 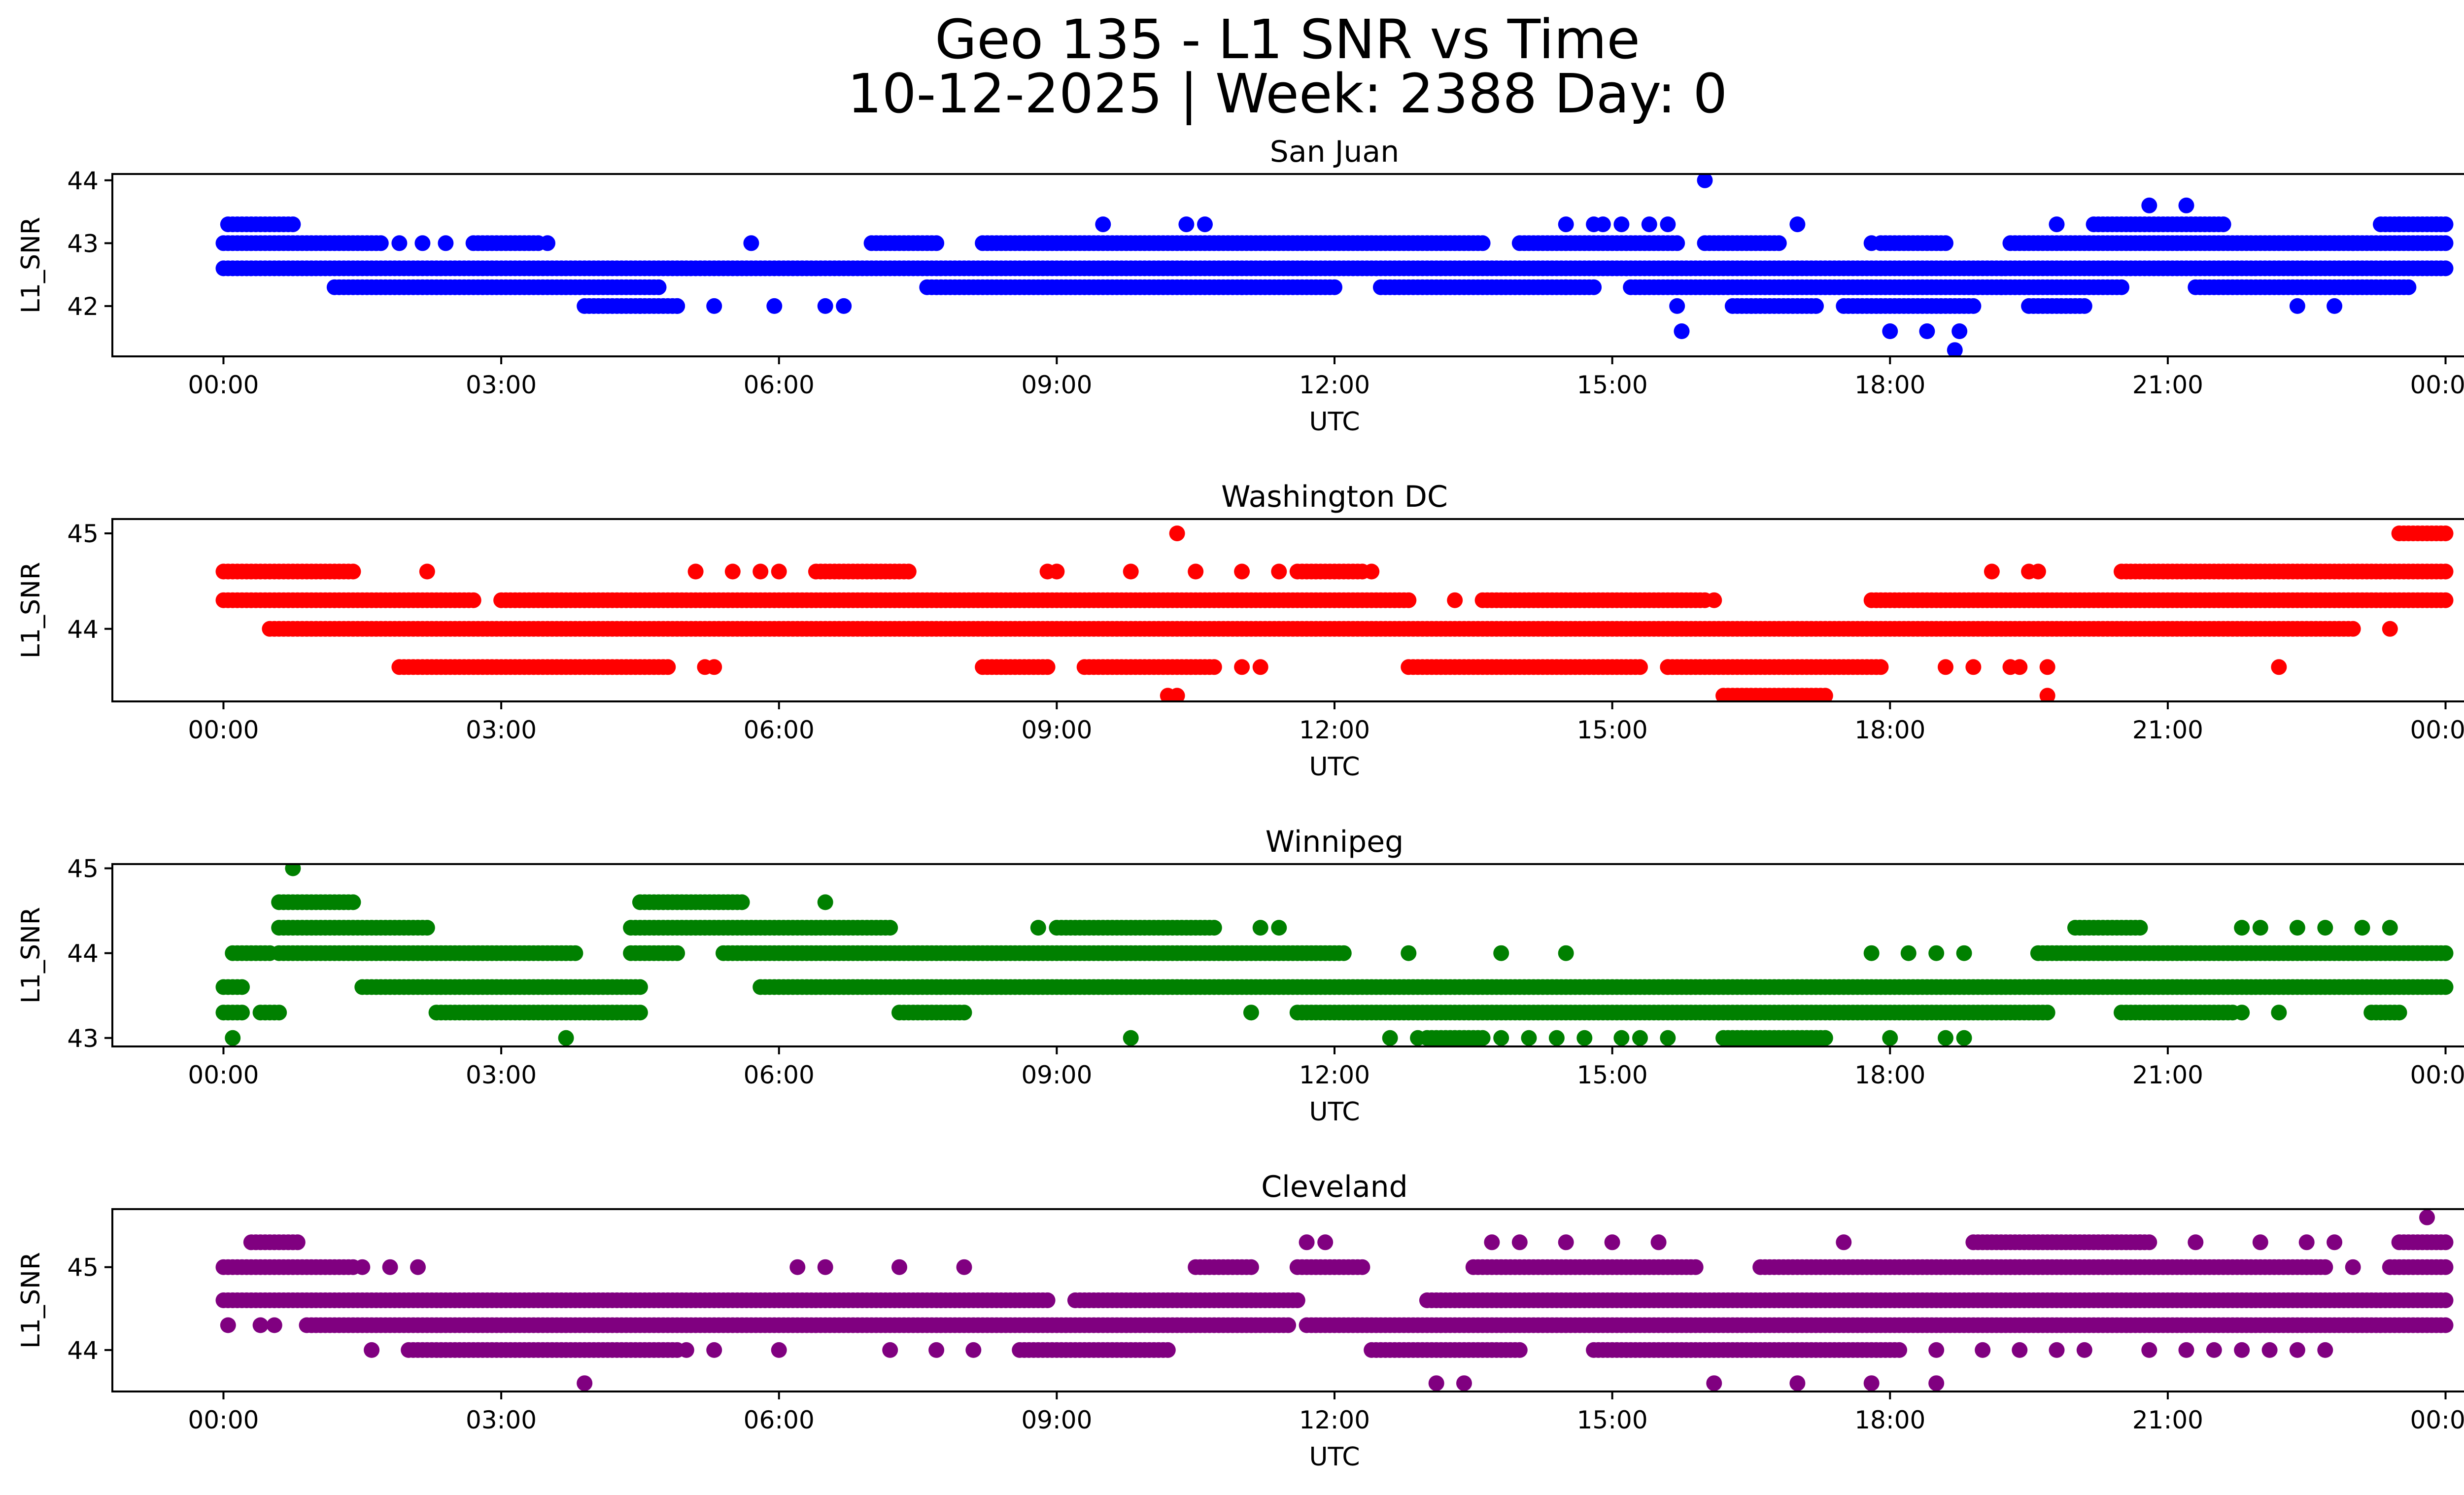 What do you see at coordinates (1287, 39) in the screenshot?
I see `chart-title-line1: Geo 135 - L1 SNR vs Time` at bounding box center [1287, 39].